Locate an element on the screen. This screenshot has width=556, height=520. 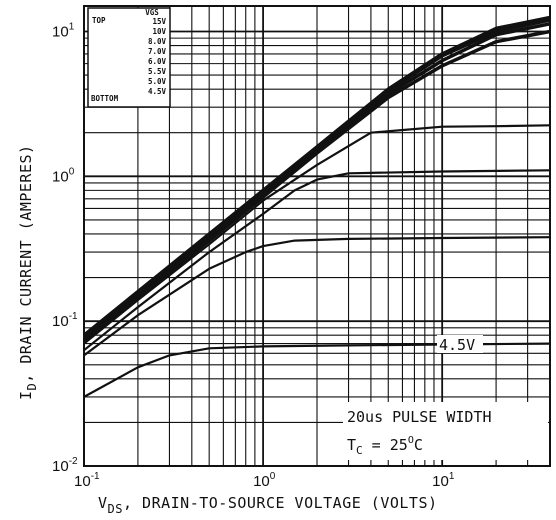
x-tick-label: 10⁰ is located at coordinates (264, 480).